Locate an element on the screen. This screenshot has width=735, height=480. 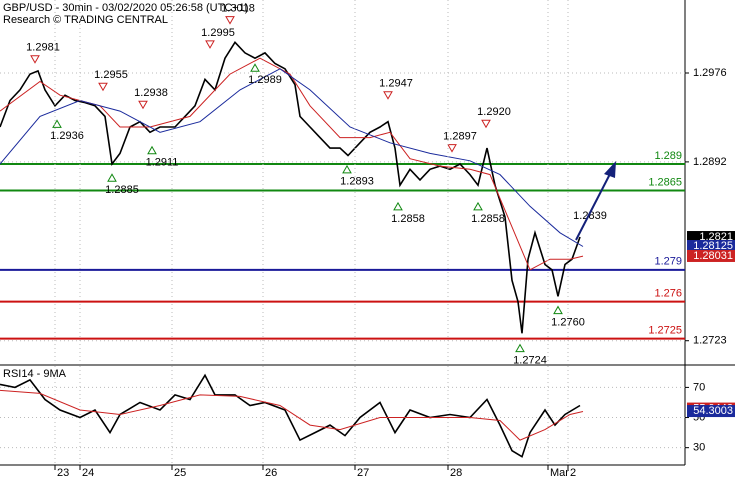
level-label: 1.276 is located at coordinates (668, 293).